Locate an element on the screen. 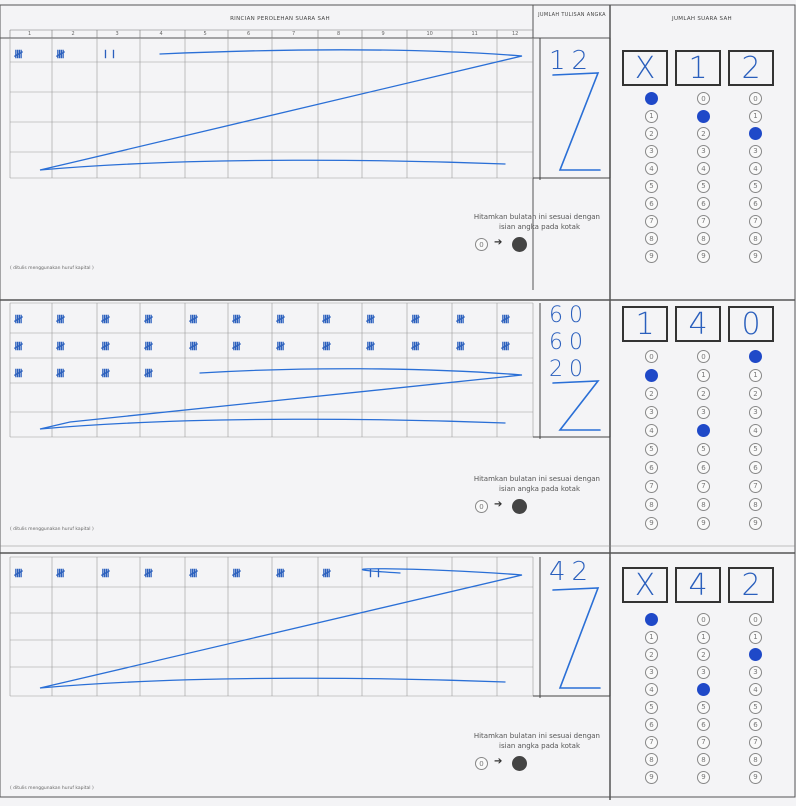 This screenshot has width=796, height=806. column-number: 8 is located at coordinates (339, 34).